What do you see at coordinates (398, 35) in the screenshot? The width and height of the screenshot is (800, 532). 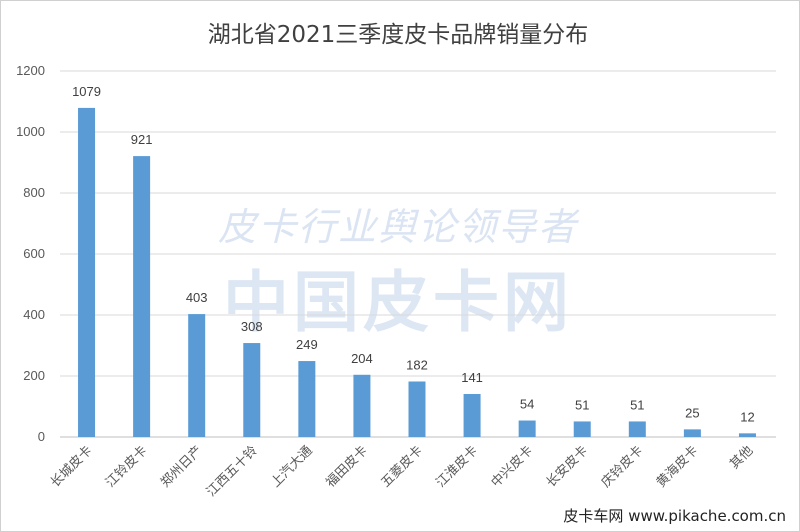 I see `chart-title: 湖北省2021三季度皮卡品牌销量分布` at bounding box center [398, 35].